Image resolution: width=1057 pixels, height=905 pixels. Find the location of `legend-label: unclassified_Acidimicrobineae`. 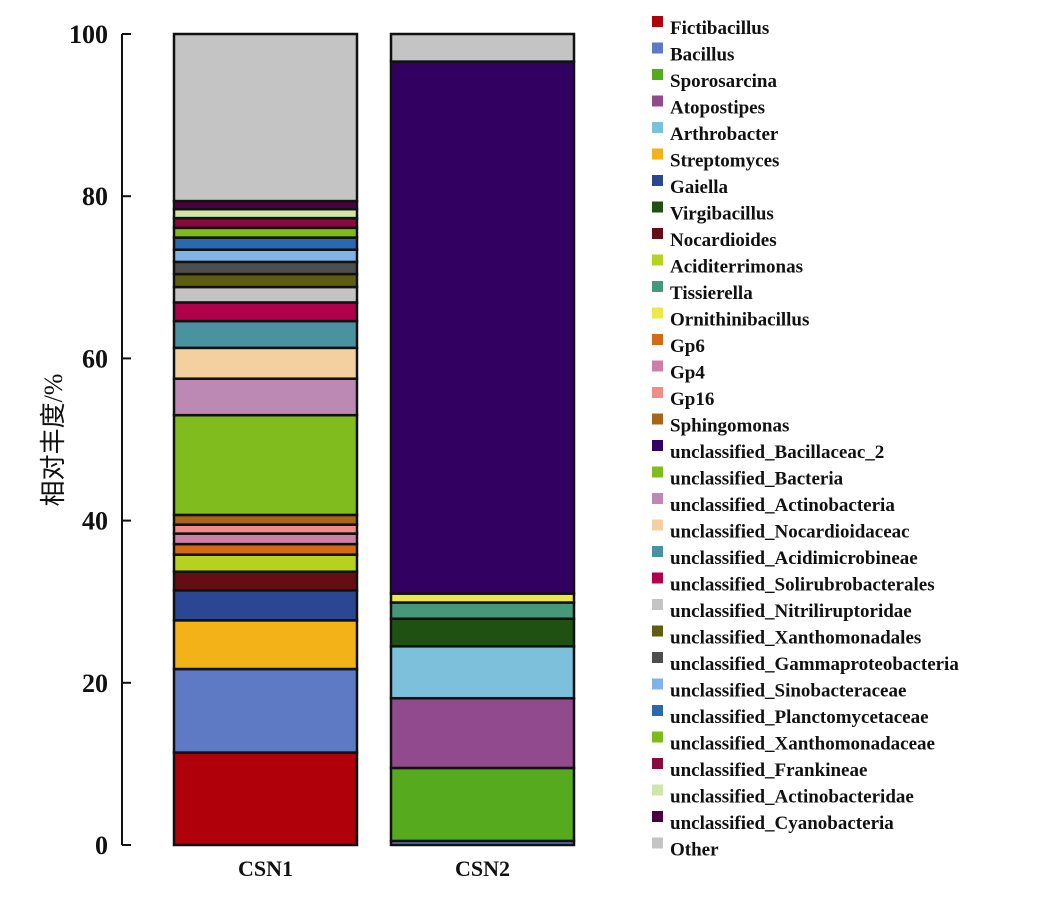

legend-label: unclassified_Acidimicrobineae is located at coordinates (794, 558).